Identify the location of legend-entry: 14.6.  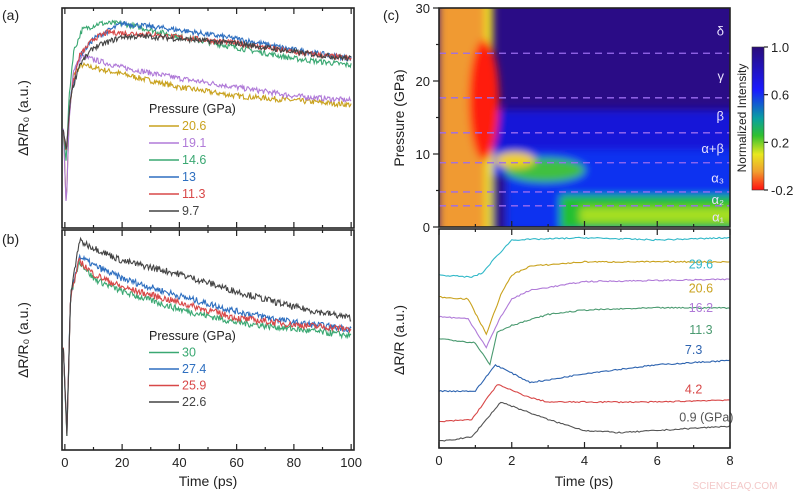
(194, 160).